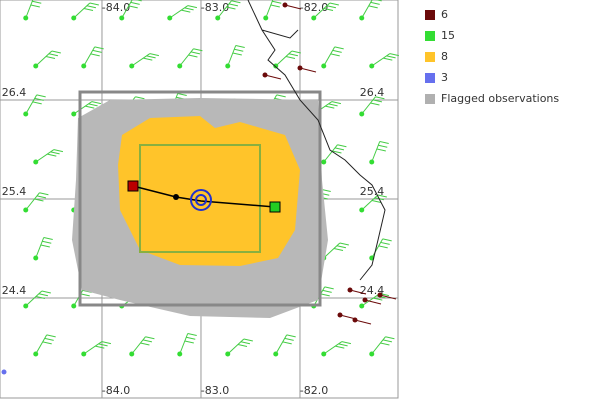 The image size is (600, 404). What do you see at coordinates (444, 14) in the screenshot?
I see `legend-label: 6` at bounding box center [444, 14].